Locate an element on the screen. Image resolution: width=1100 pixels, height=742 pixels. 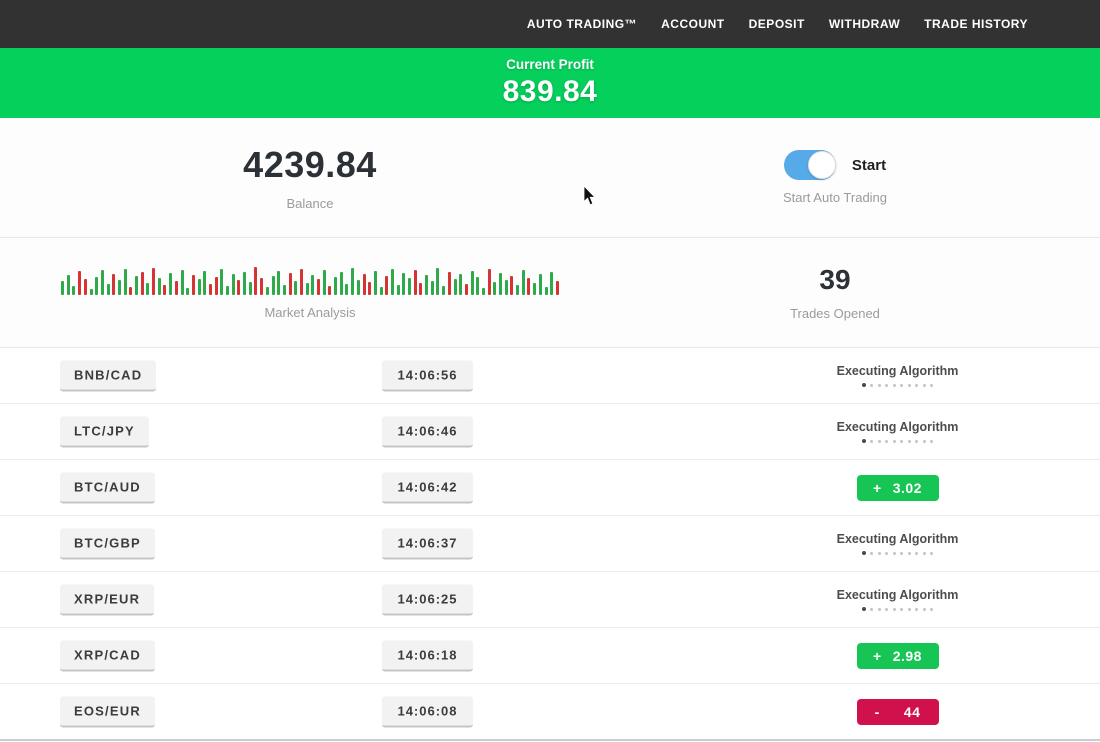
divider is located at coordinates (571, 237).